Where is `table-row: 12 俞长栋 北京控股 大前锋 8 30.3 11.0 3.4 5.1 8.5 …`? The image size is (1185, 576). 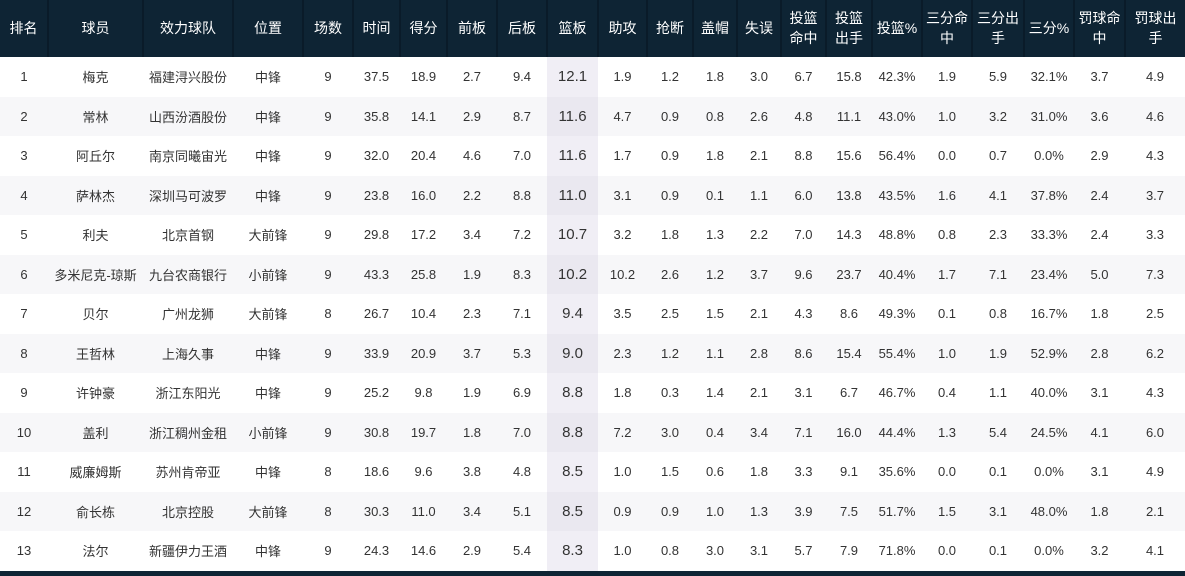 table-row: 12 俞长栋 北京控股 大前锋 8 30.3 11.0 3.4 5.1 8.5 … is located at coordinates (592, 511).